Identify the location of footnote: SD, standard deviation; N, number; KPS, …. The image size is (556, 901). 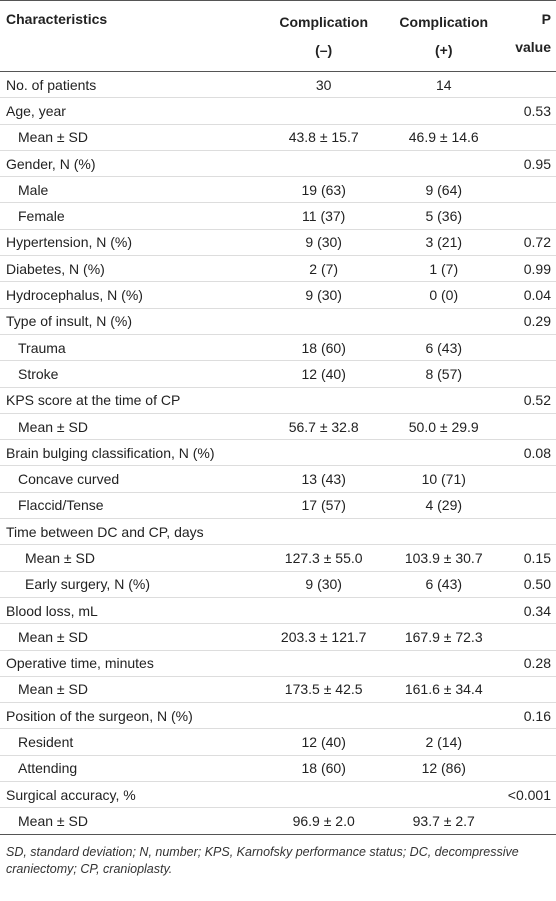
(262, 860).